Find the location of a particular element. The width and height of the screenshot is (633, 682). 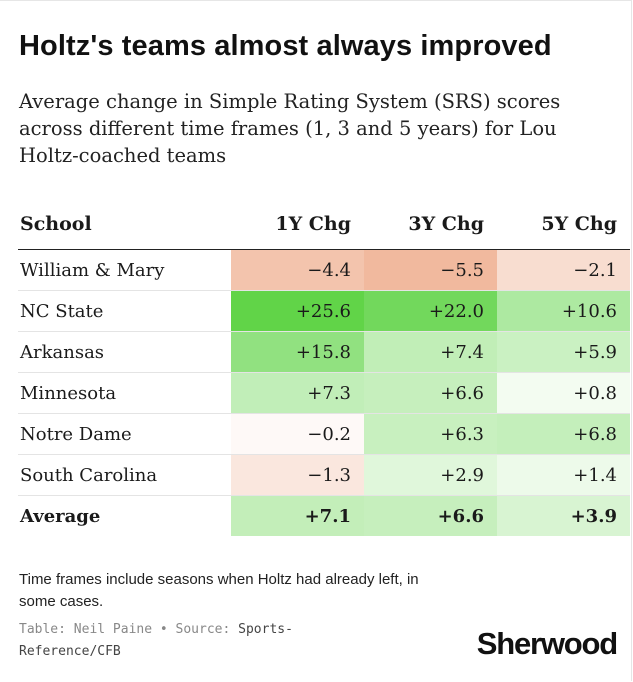

cell-5y-chg: +3.9 is located at coordinates (563, 515).